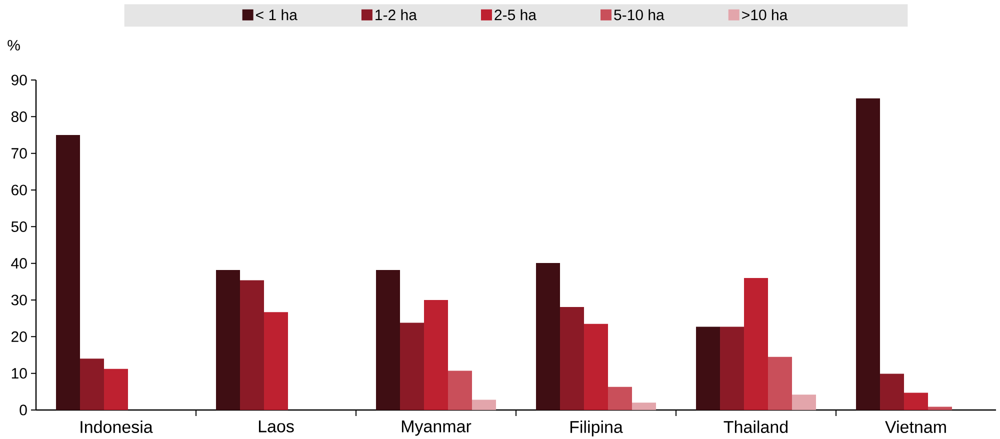  What do you see at coordinates (19, 190) in the screenshot?
I see `y-tick-label: 60` at bounding box center [19, 190].